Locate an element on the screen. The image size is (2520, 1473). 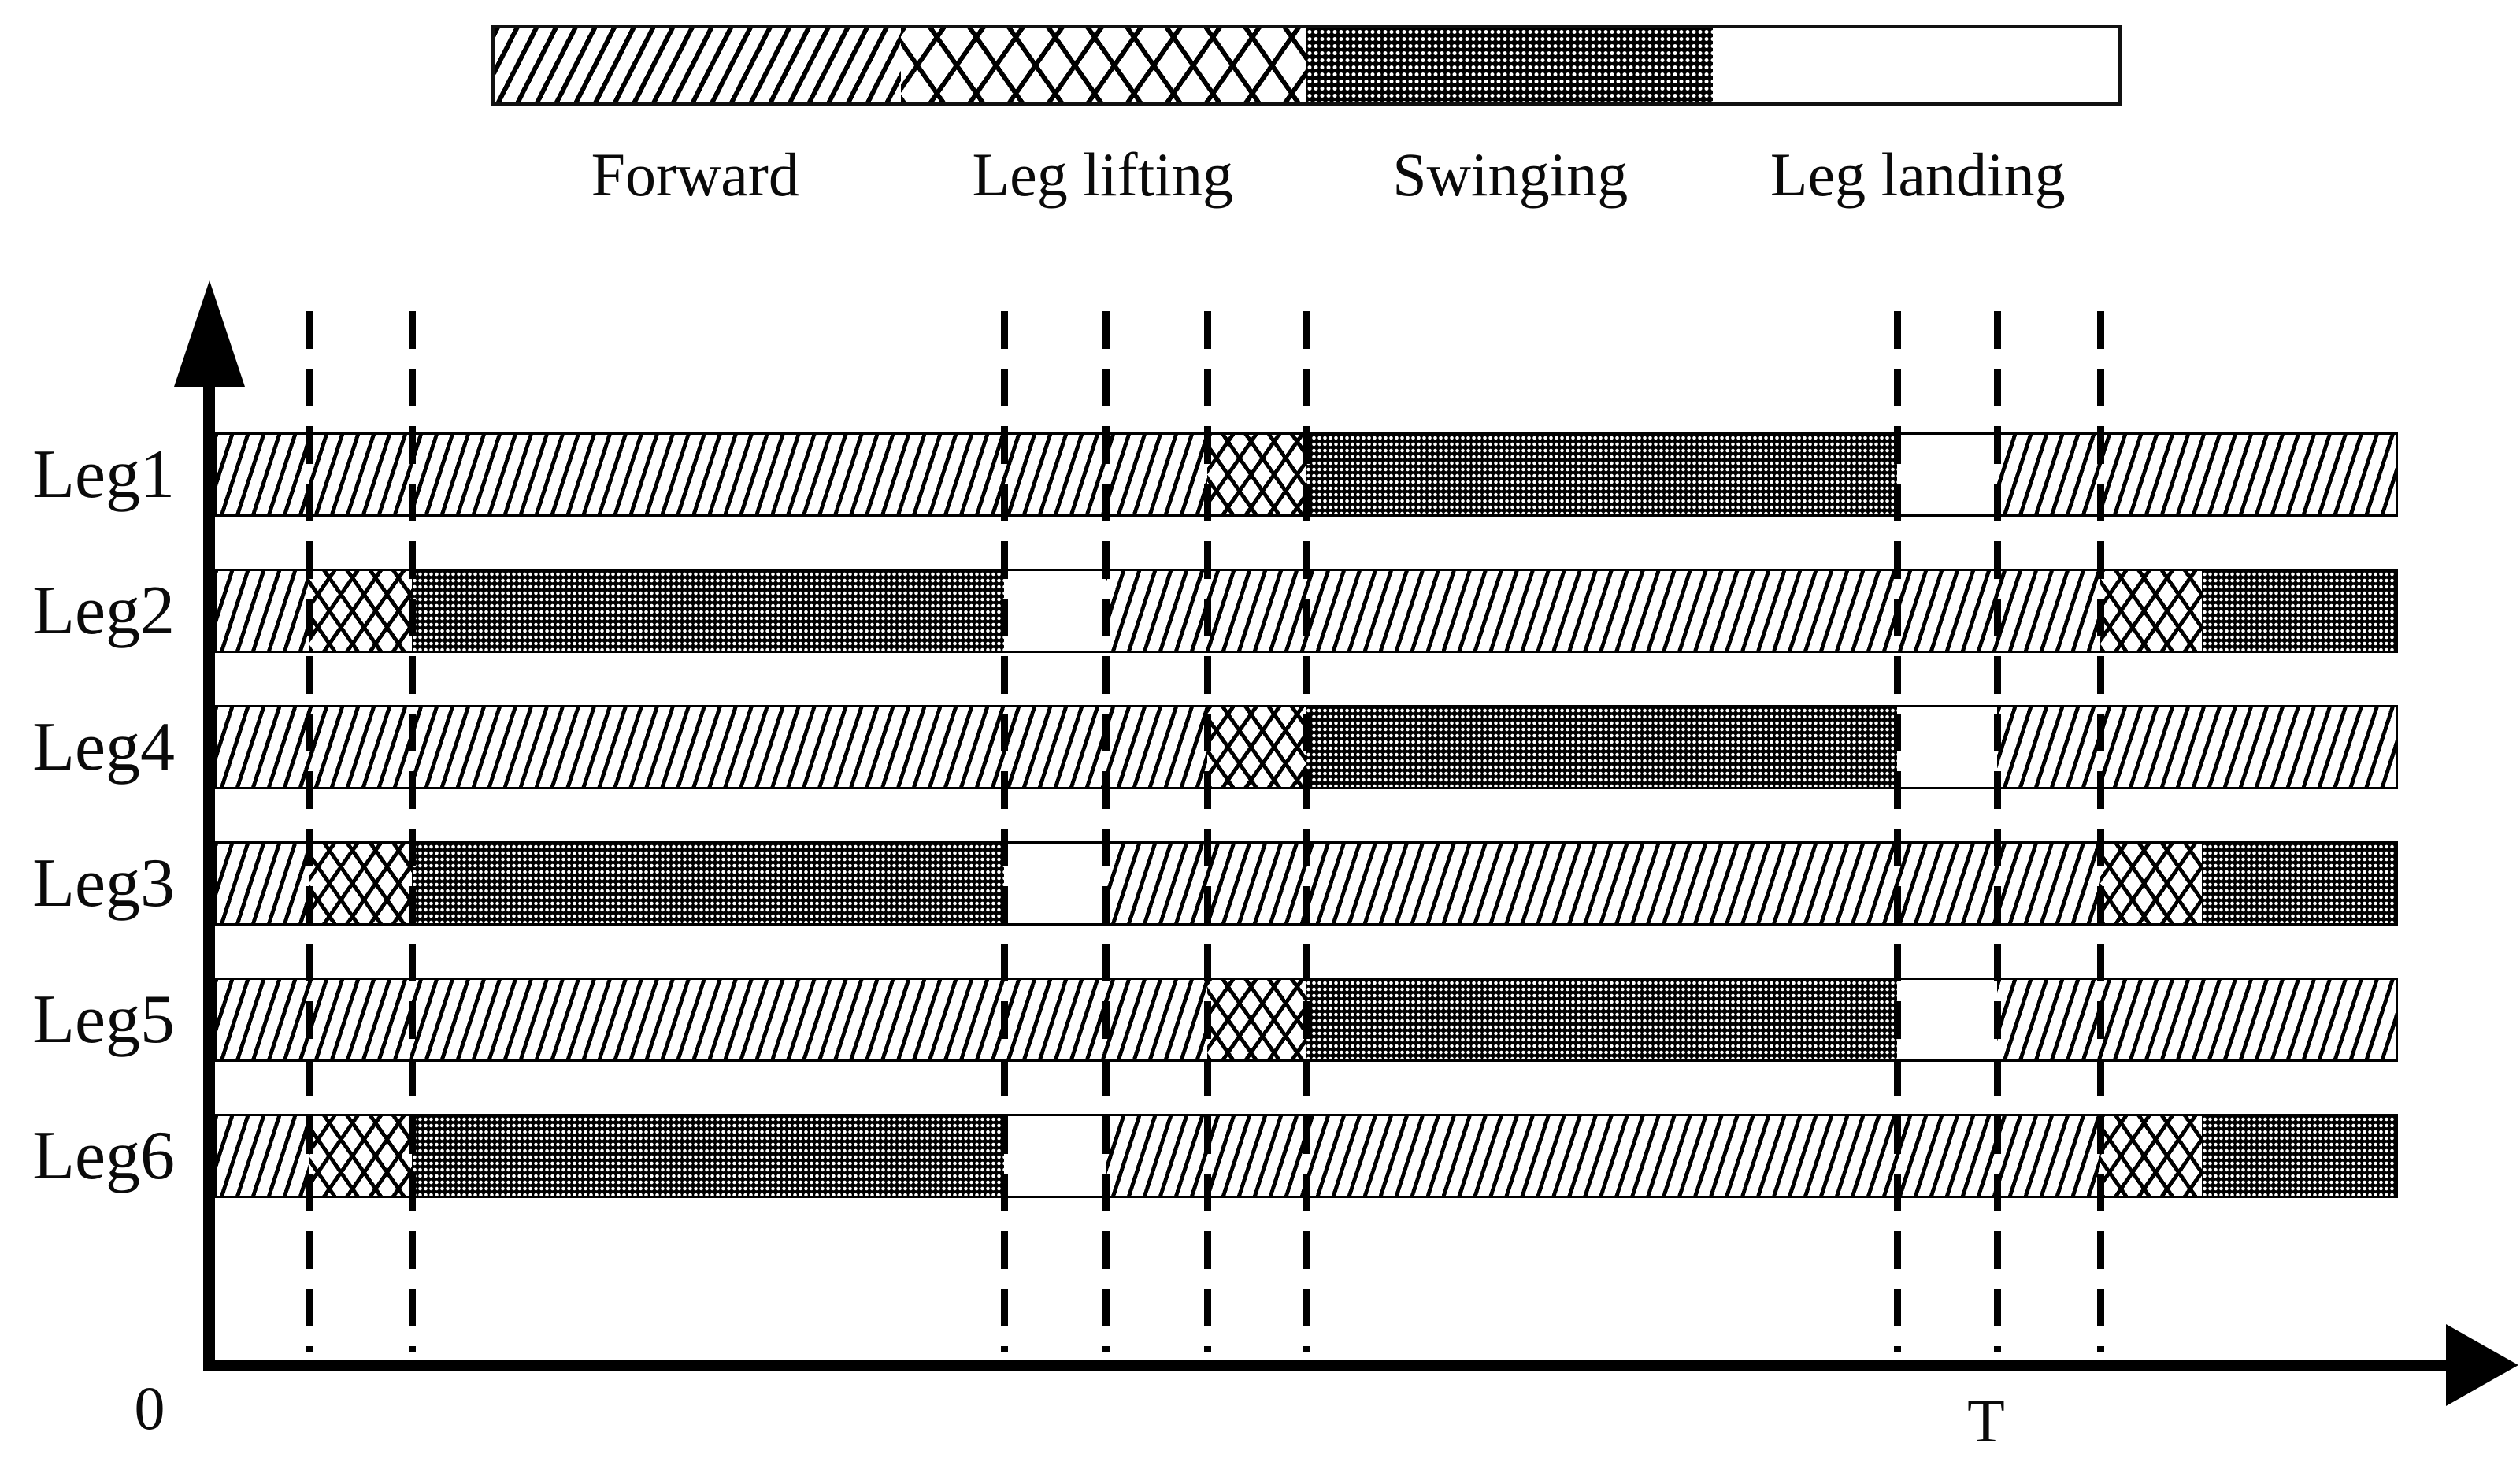
legend-label: Forward is located at coordinates (695, 175).